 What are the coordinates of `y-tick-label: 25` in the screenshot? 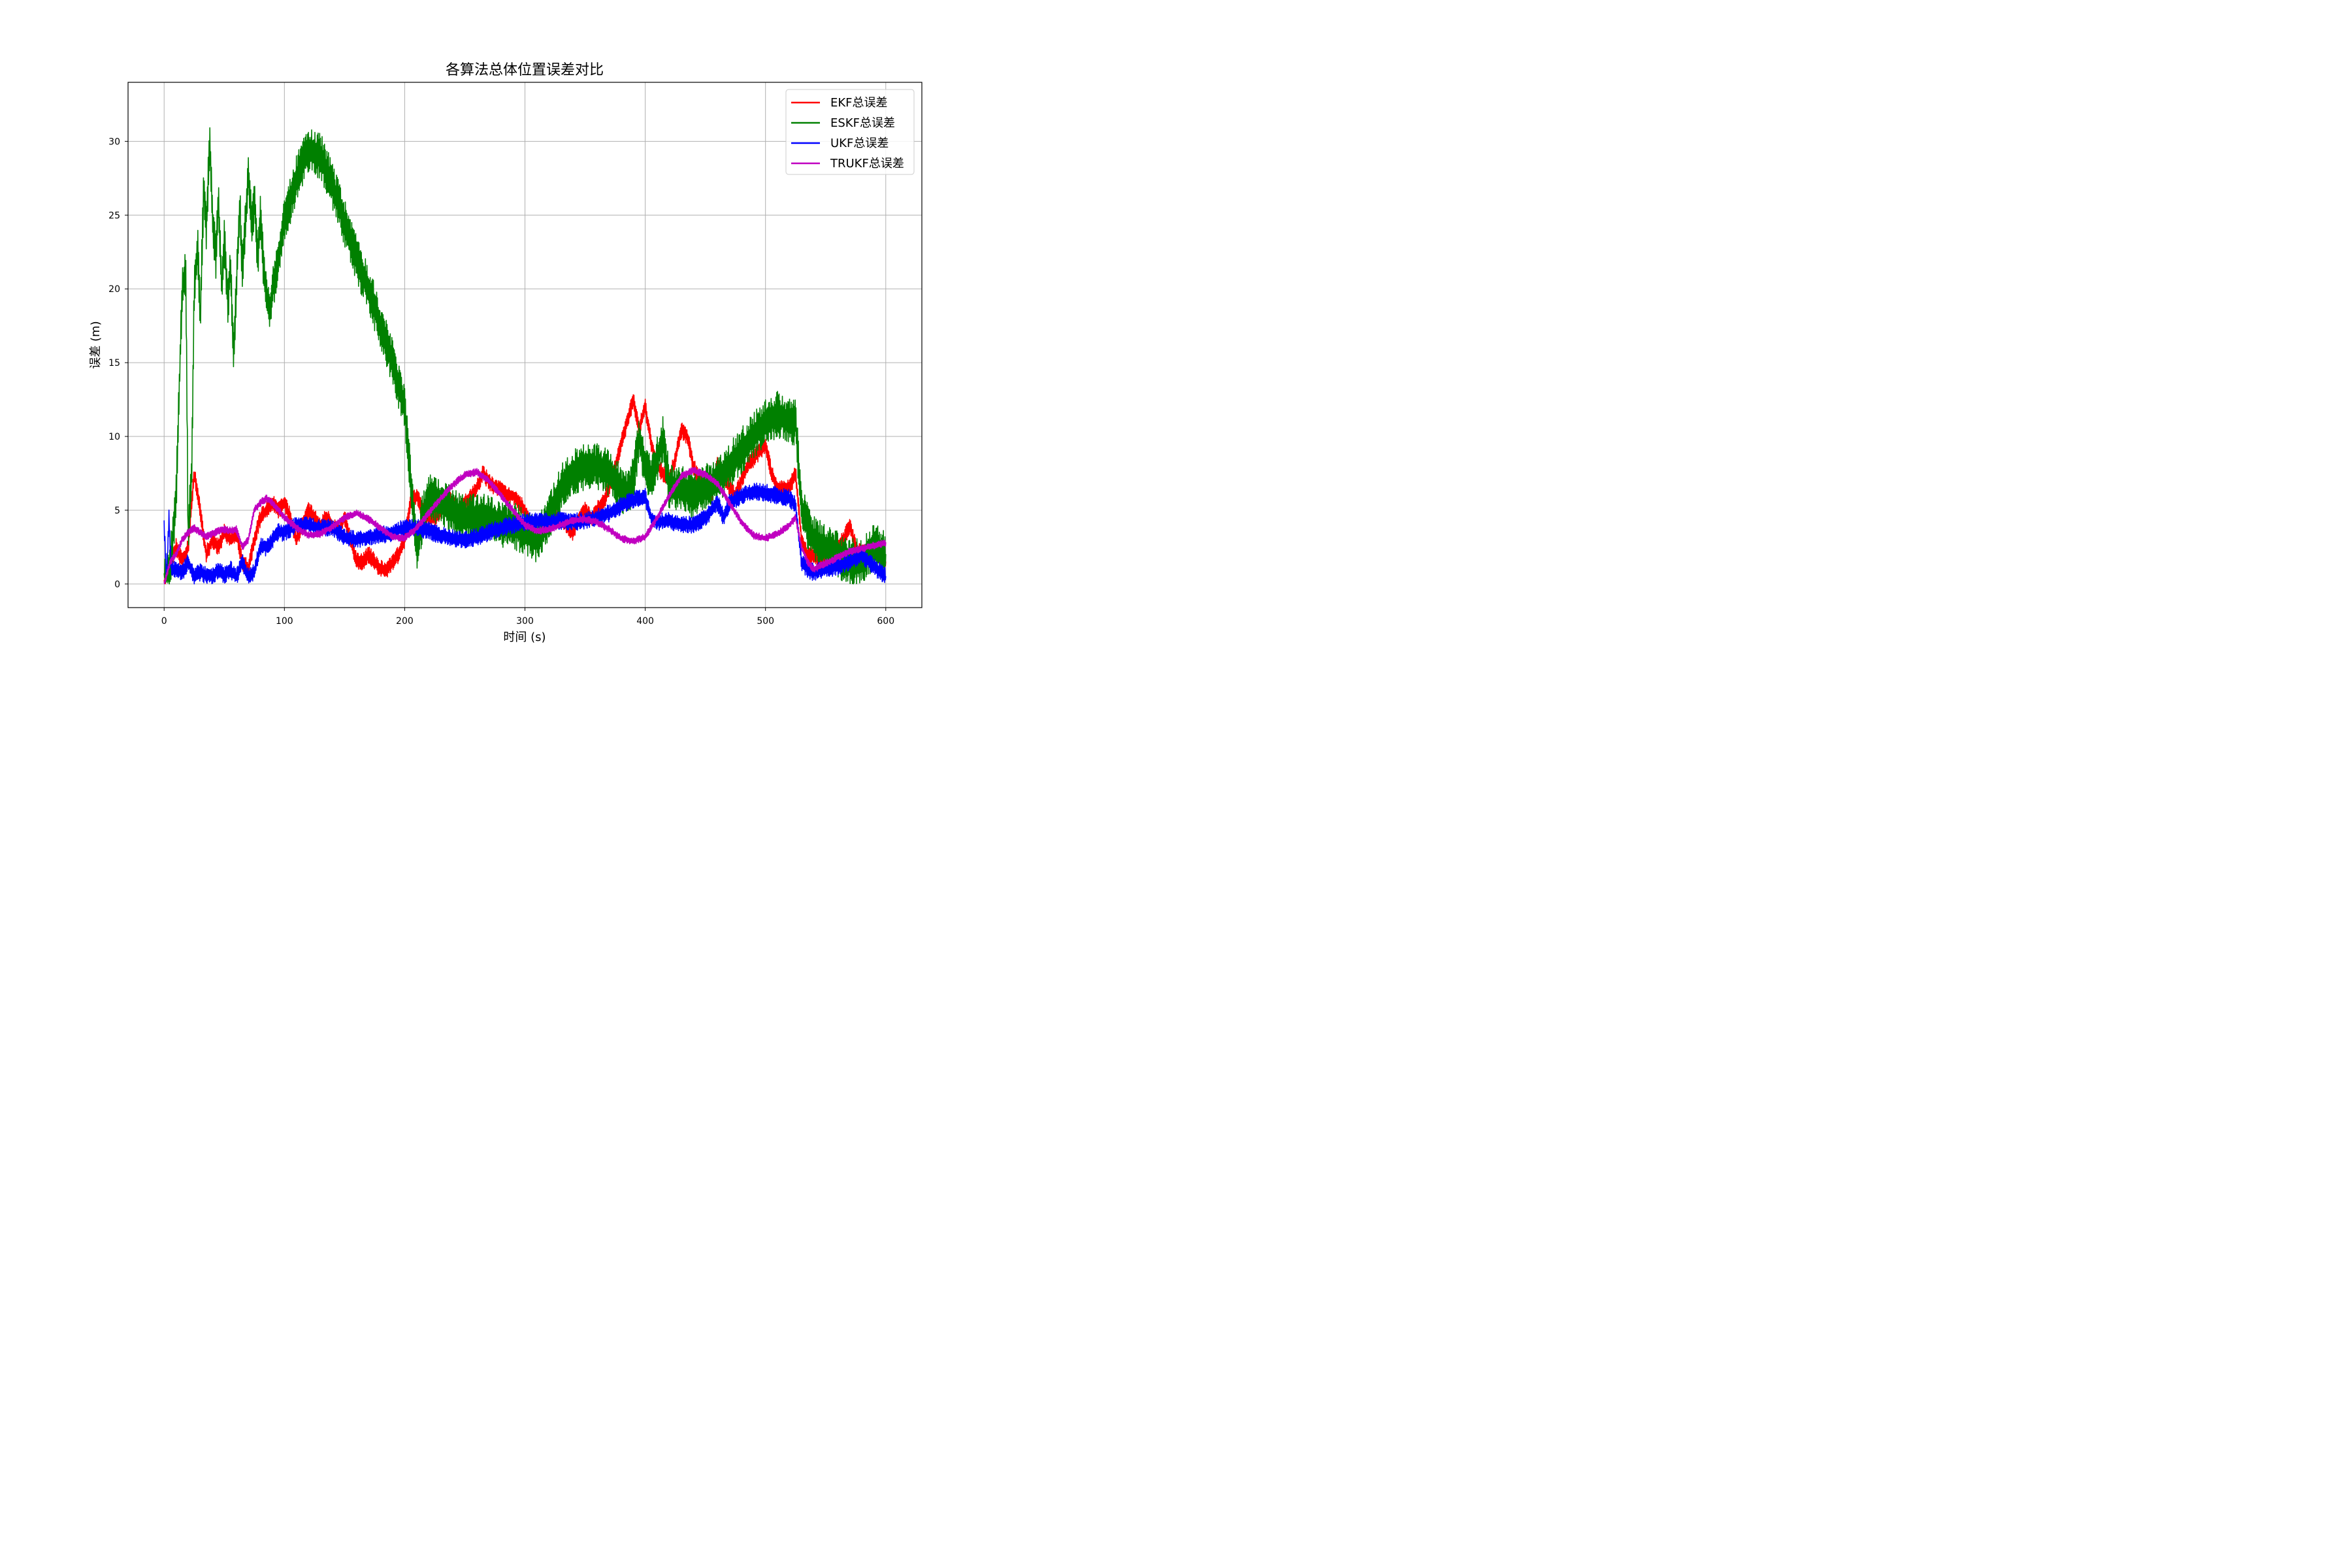 It's located at (114, 215).